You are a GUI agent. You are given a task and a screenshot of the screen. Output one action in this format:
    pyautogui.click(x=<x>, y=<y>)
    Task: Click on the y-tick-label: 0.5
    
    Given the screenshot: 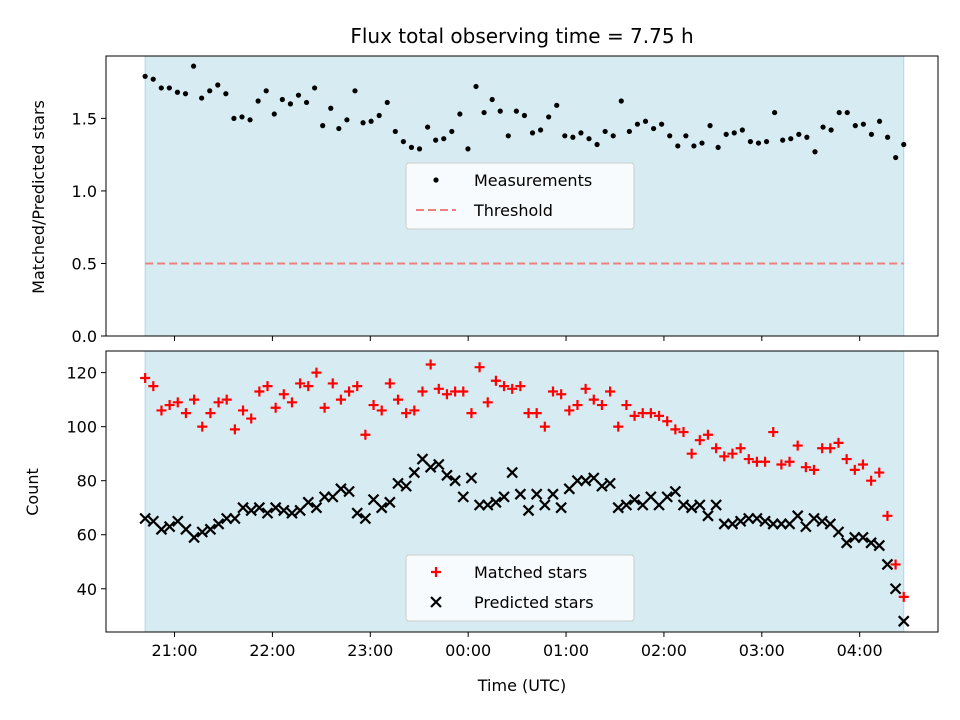 What is the action you would take?
    pyautogui.click(x=84, y=263)
    